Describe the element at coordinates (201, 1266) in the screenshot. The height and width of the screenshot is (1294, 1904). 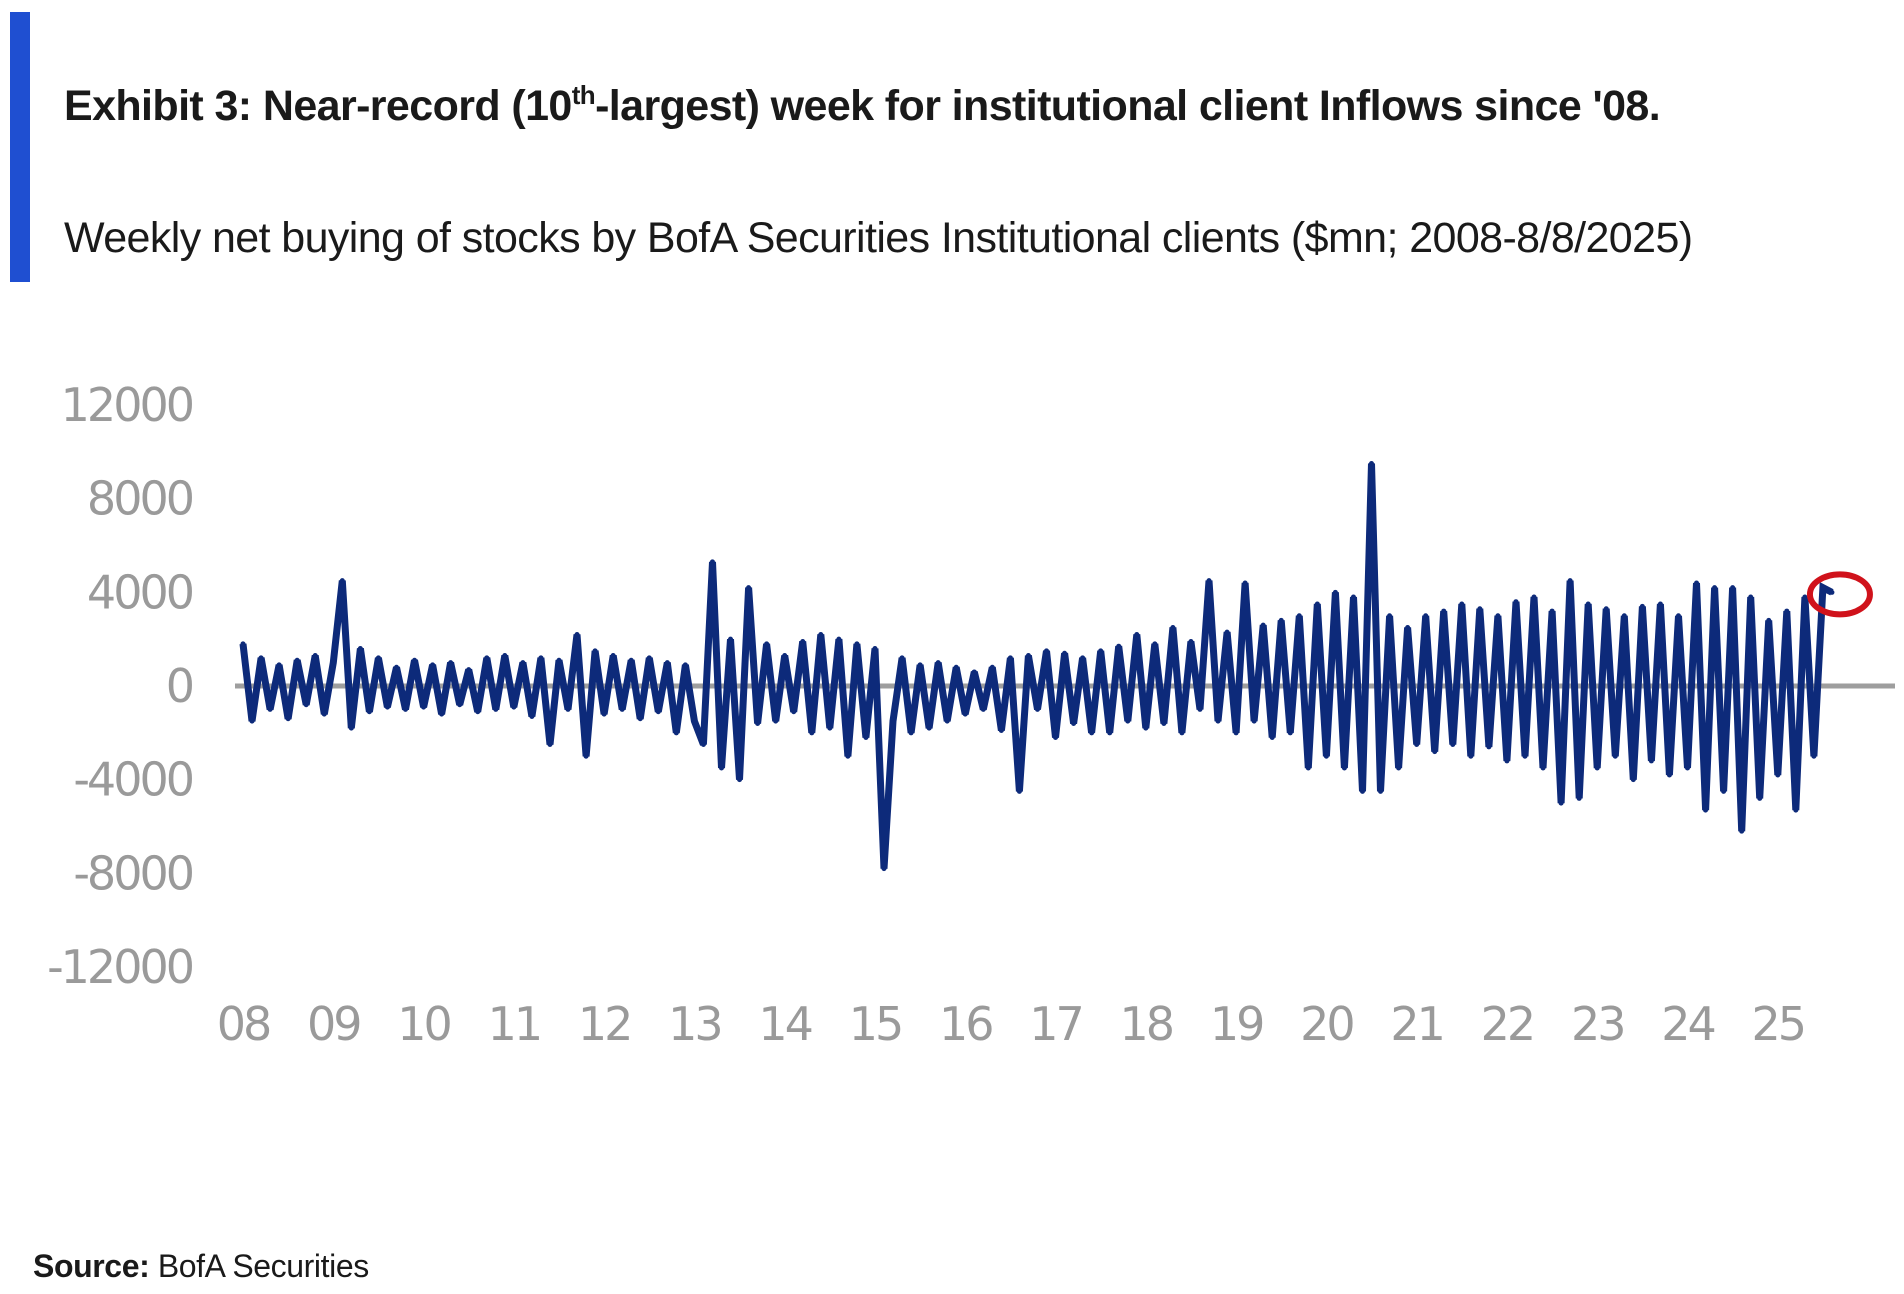
I see `source-note: Source: BofA Securities` at that location.